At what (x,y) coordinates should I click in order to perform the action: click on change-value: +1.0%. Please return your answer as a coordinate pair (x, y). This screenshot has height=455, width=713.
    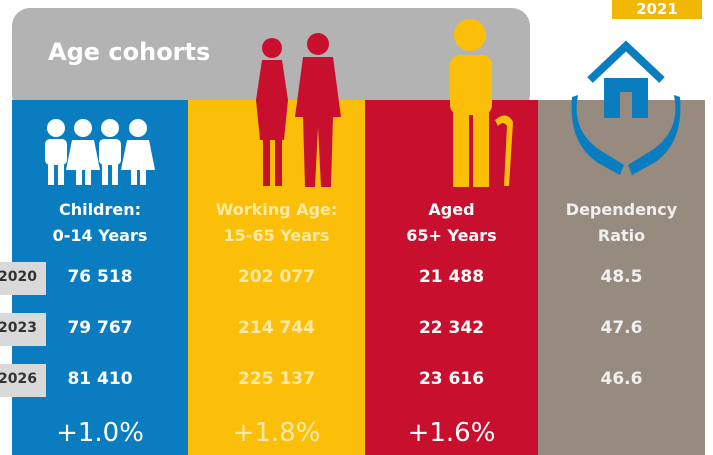
    Looking at the image, I should click on (100, 433).